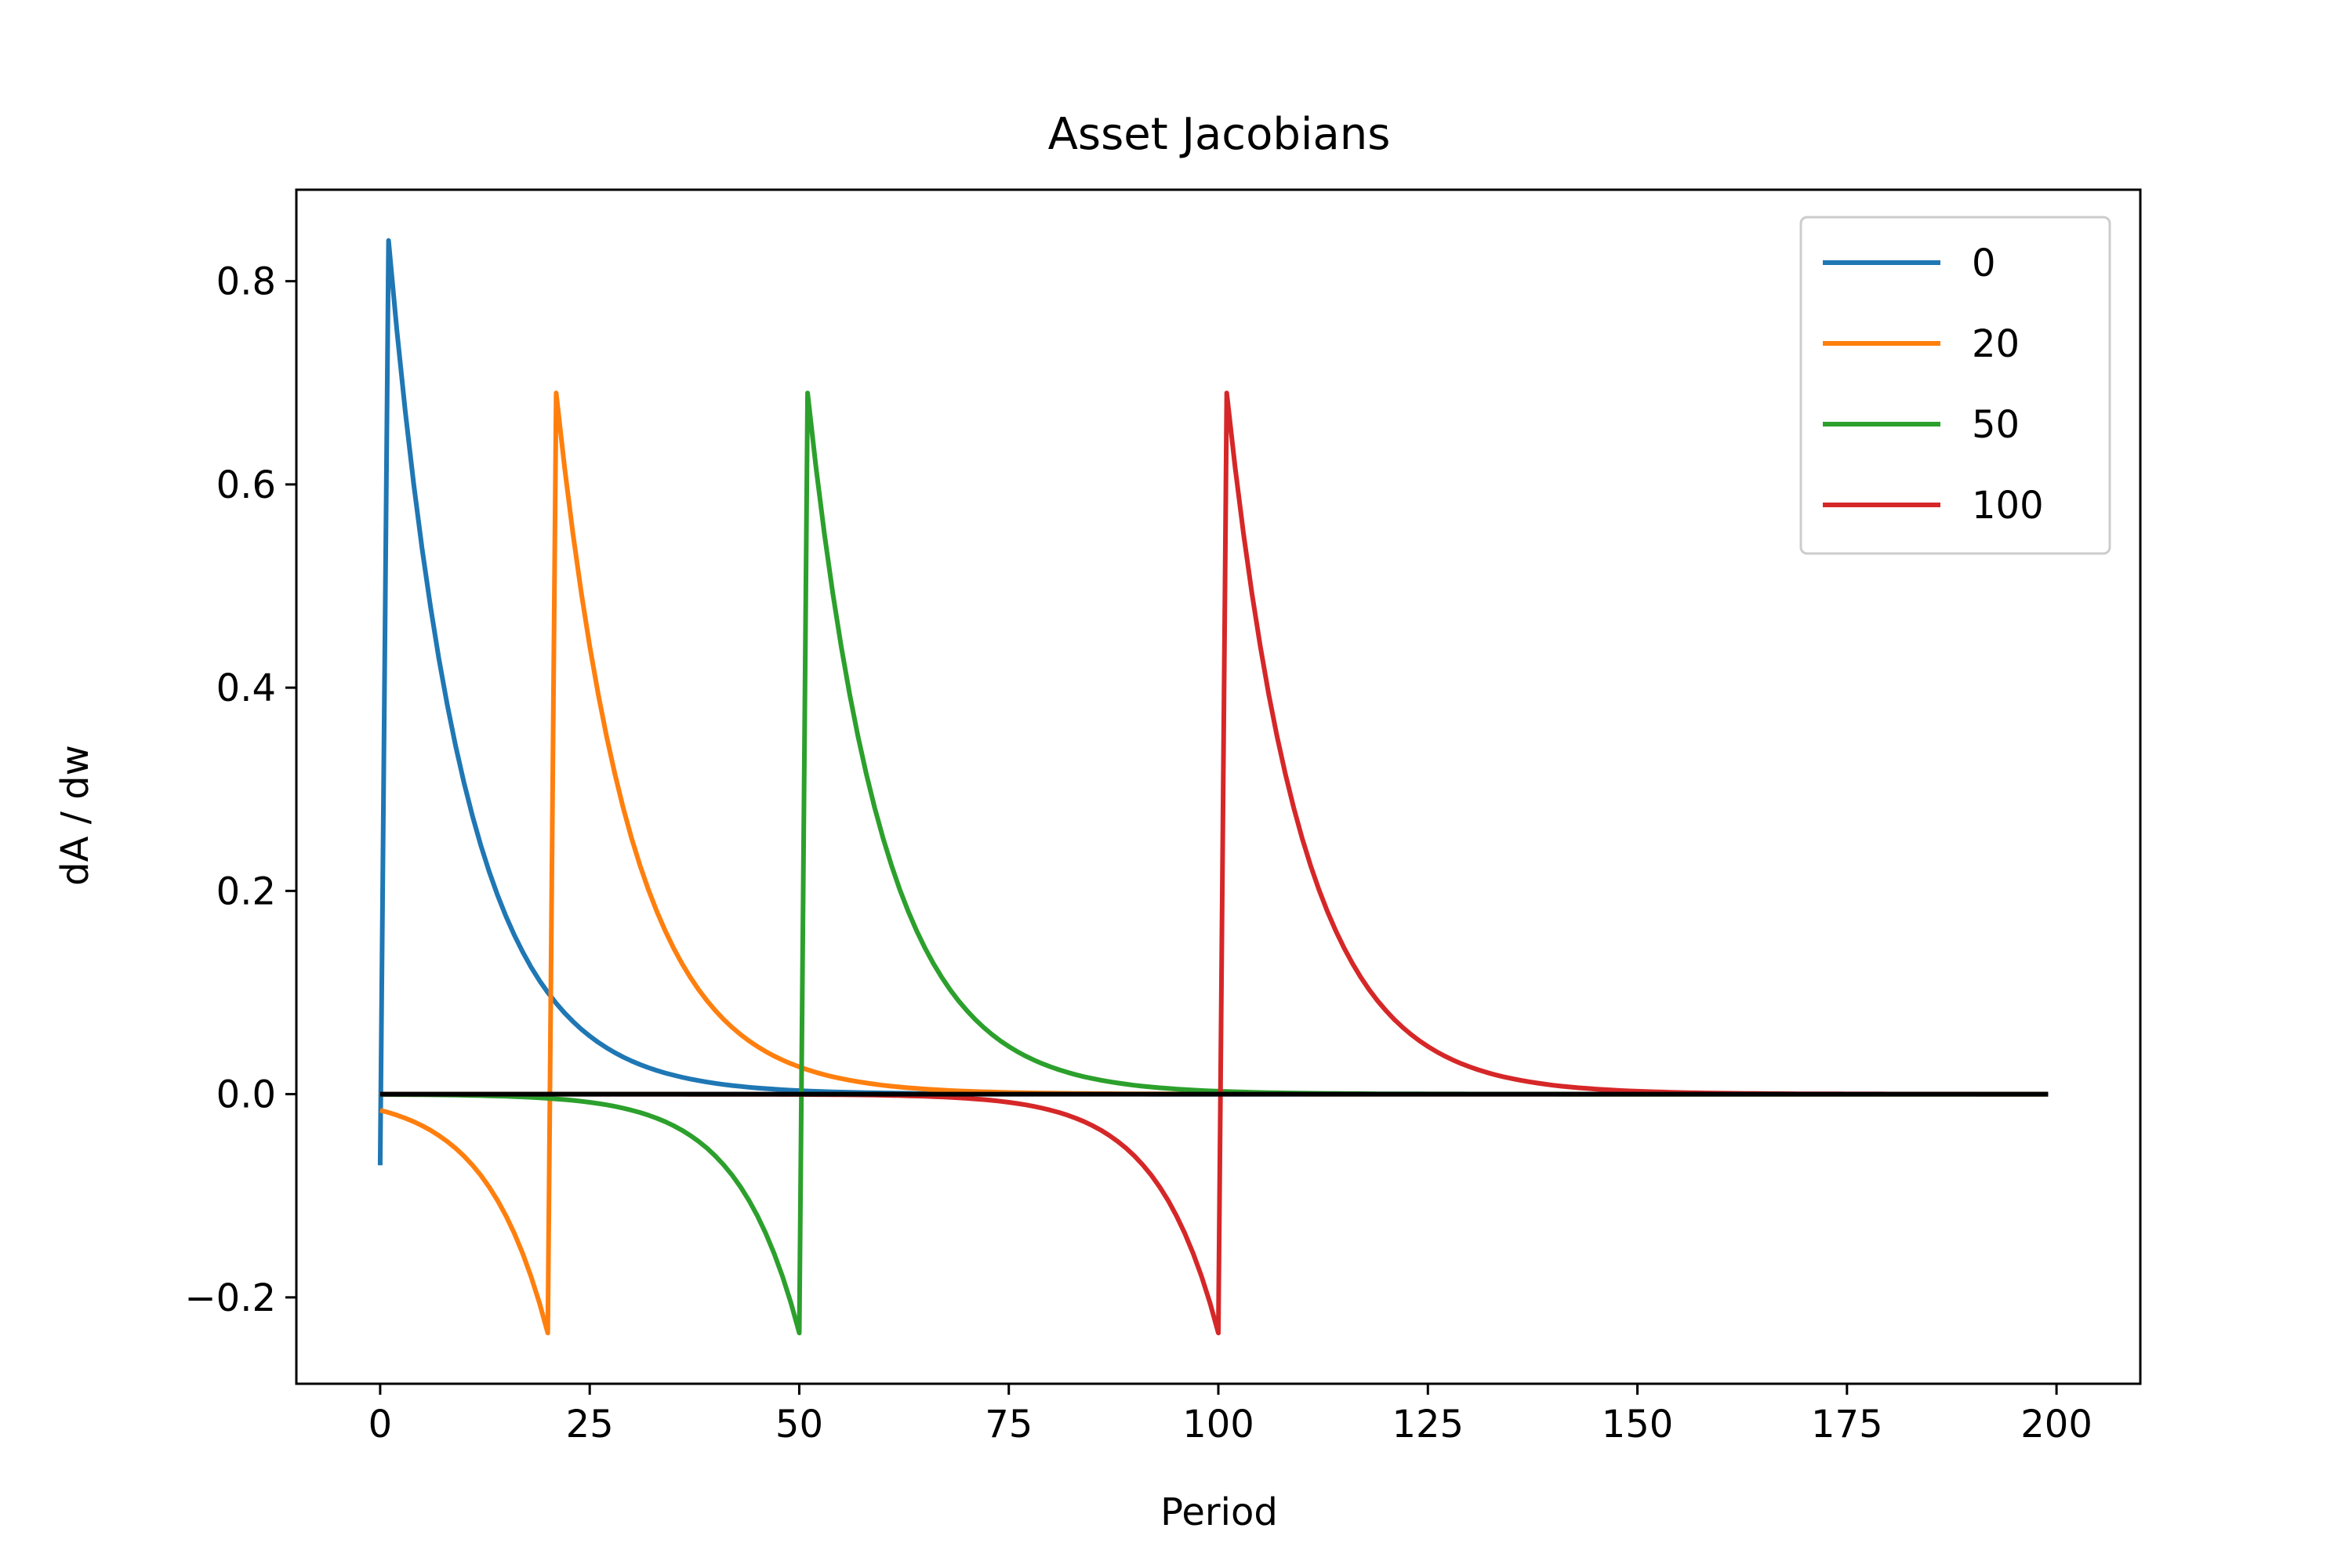  I want to click on legend-label-100: 100, so click(2008, 506).